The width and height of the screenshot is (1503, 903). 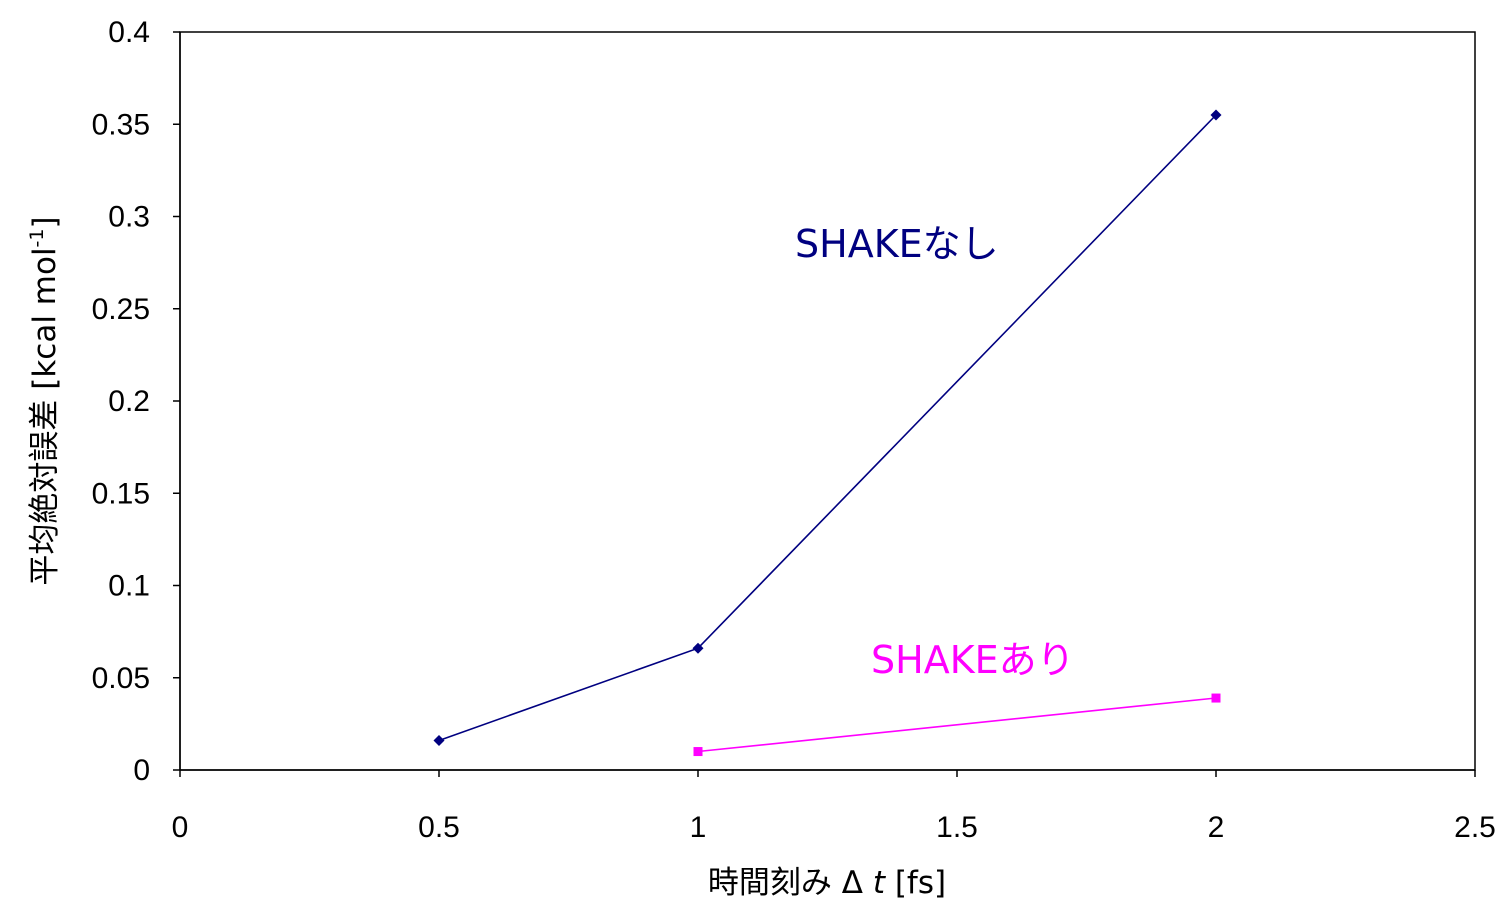 I want to click on x-axis-title-var: t, so click(x=880, y=883).